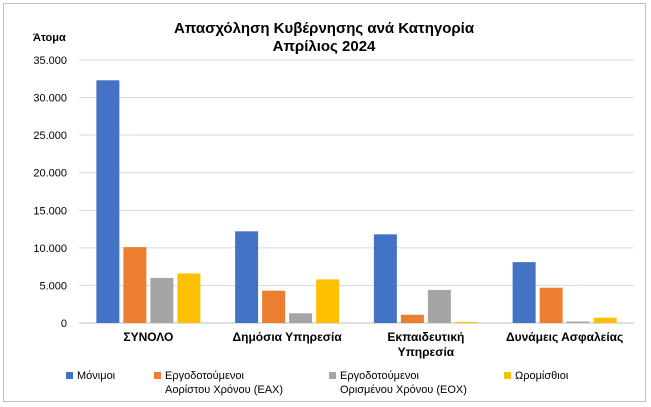 The image size is (651, 407). Describe the element at coordinates (426, 352) in the screenshot. I see `x-category-label: Υπηρεσία` at that location.